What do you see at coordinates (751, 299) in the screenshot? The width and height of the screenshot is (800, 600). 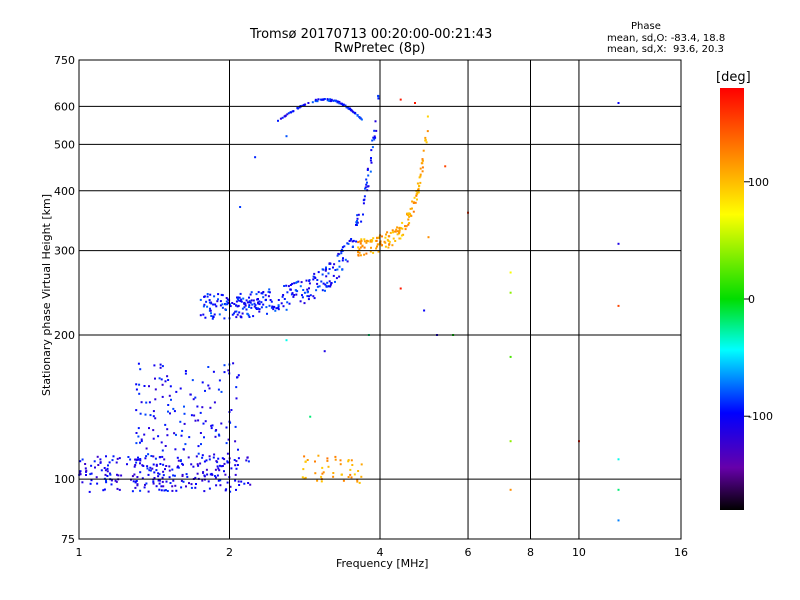 I see `colorbar-tick-label: 0` at bounding box center [751, 299].